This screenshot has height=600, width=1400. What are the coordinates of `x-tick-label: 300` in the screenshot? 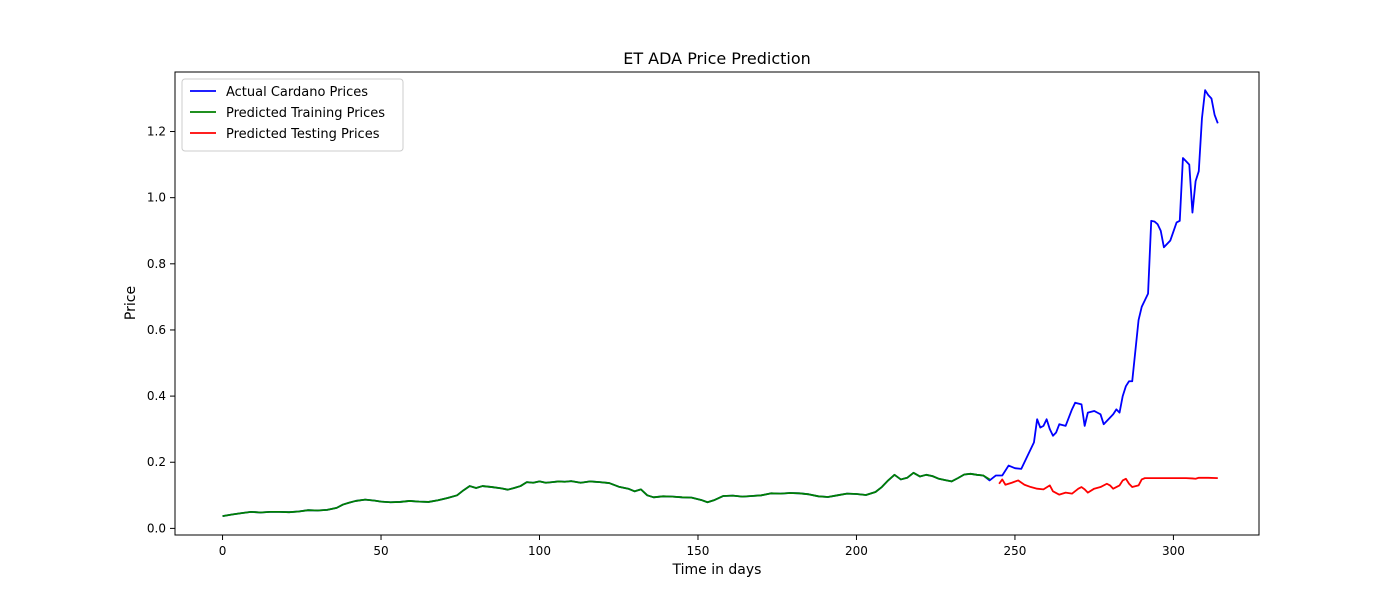 It's located at (1173, 551).